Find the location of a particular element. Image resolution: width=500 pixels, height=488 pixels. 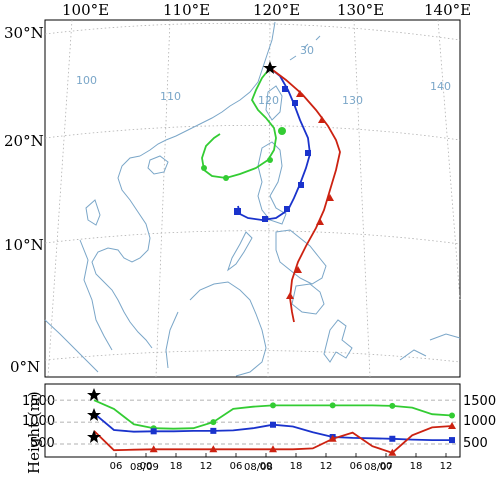

tonkin-gulf is located at coordinates (93, 212).